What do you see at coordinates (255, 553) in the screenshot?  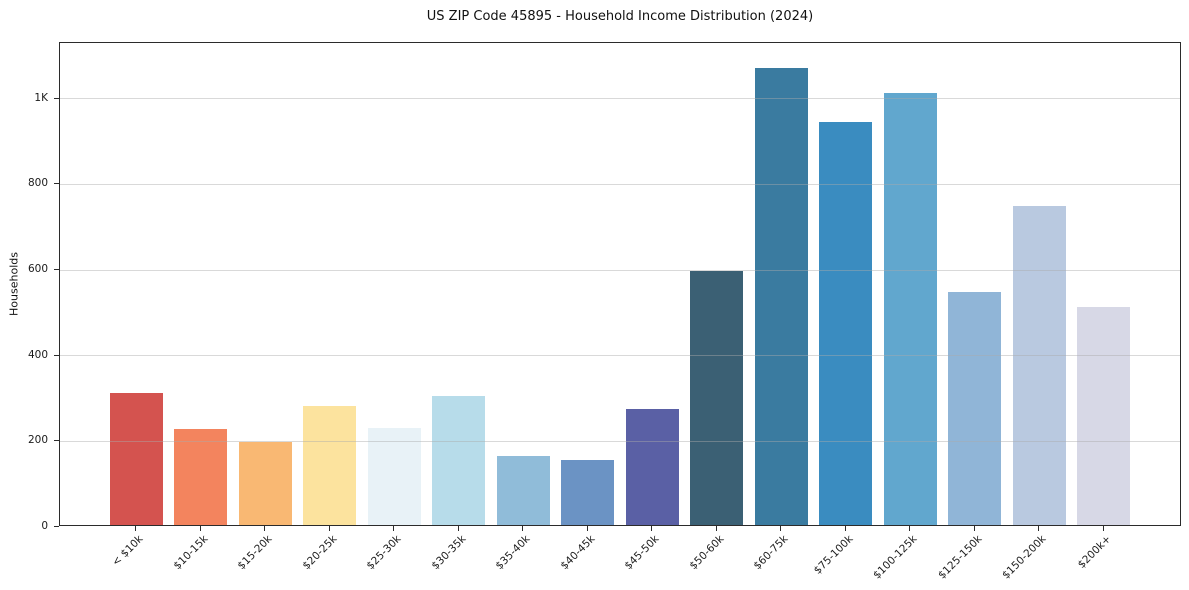 I see `x-tick-label: $15-20k` at bounding box center [255, 553].